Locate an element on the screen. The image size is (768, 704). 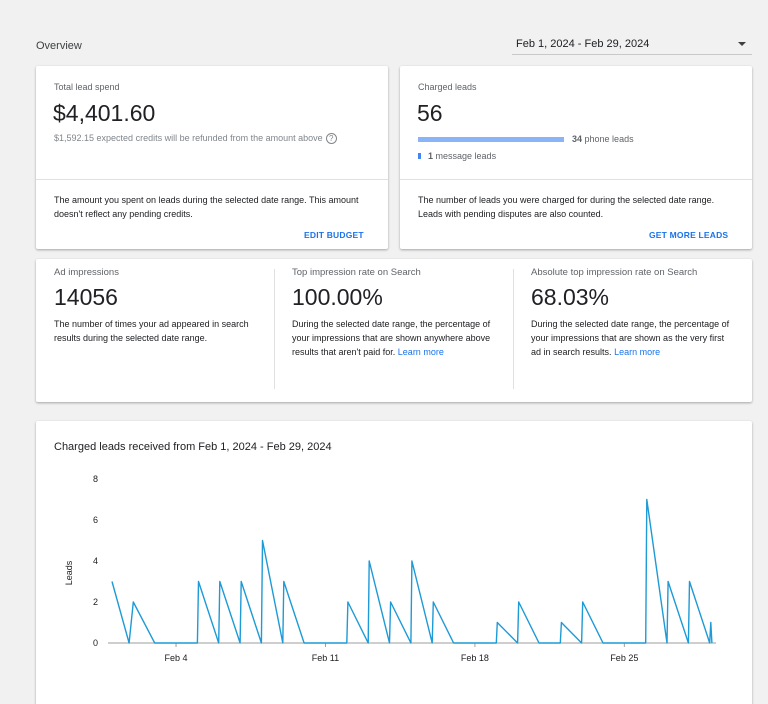
y-tick-label: 0 is located at coordinates (95, 643).